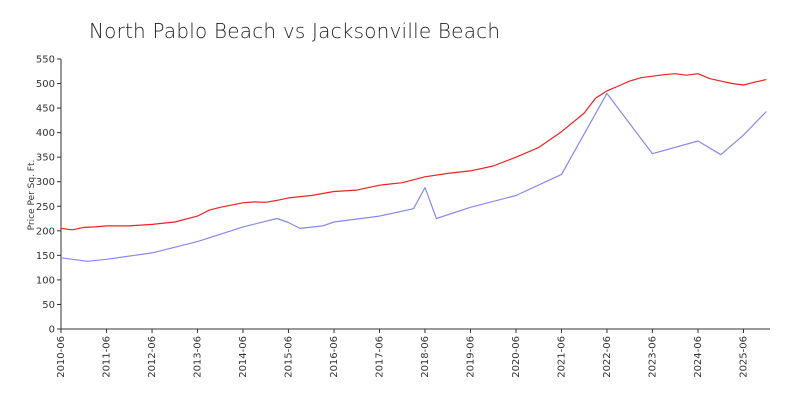  I want to click on y-tick-label: 200, so click(45, 231).